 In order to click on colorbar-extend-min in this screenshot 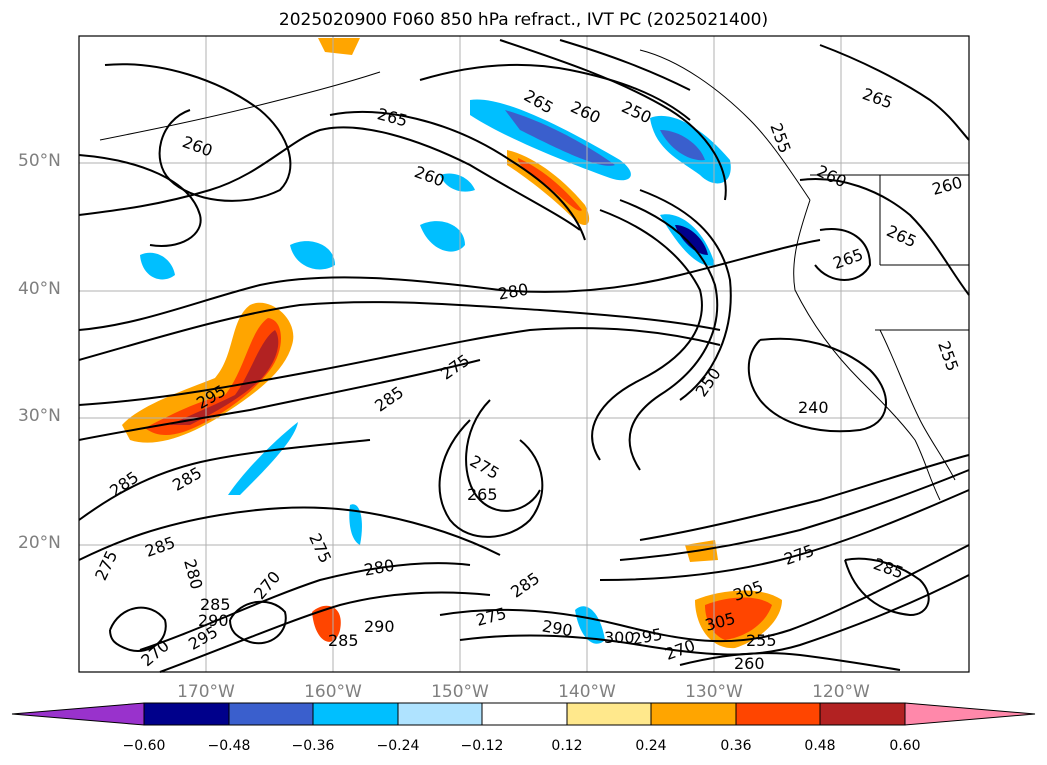, I will do `click(78, 714)`.